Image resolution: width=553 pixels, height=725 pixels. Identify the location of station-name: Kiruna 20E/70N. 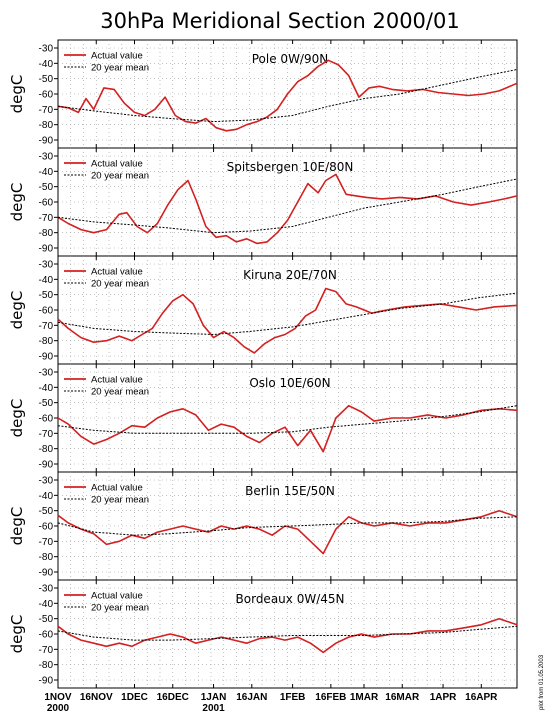
(290, 275).